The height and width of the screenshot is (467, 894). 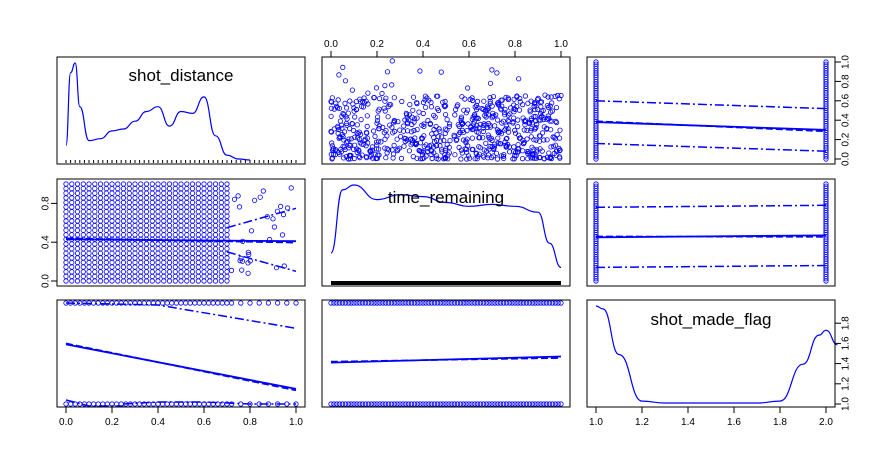 What do you see at coordinates (446, 283) in the screenshot?
I see `rug-band-time-remaining` at bounding box center [446, 283].